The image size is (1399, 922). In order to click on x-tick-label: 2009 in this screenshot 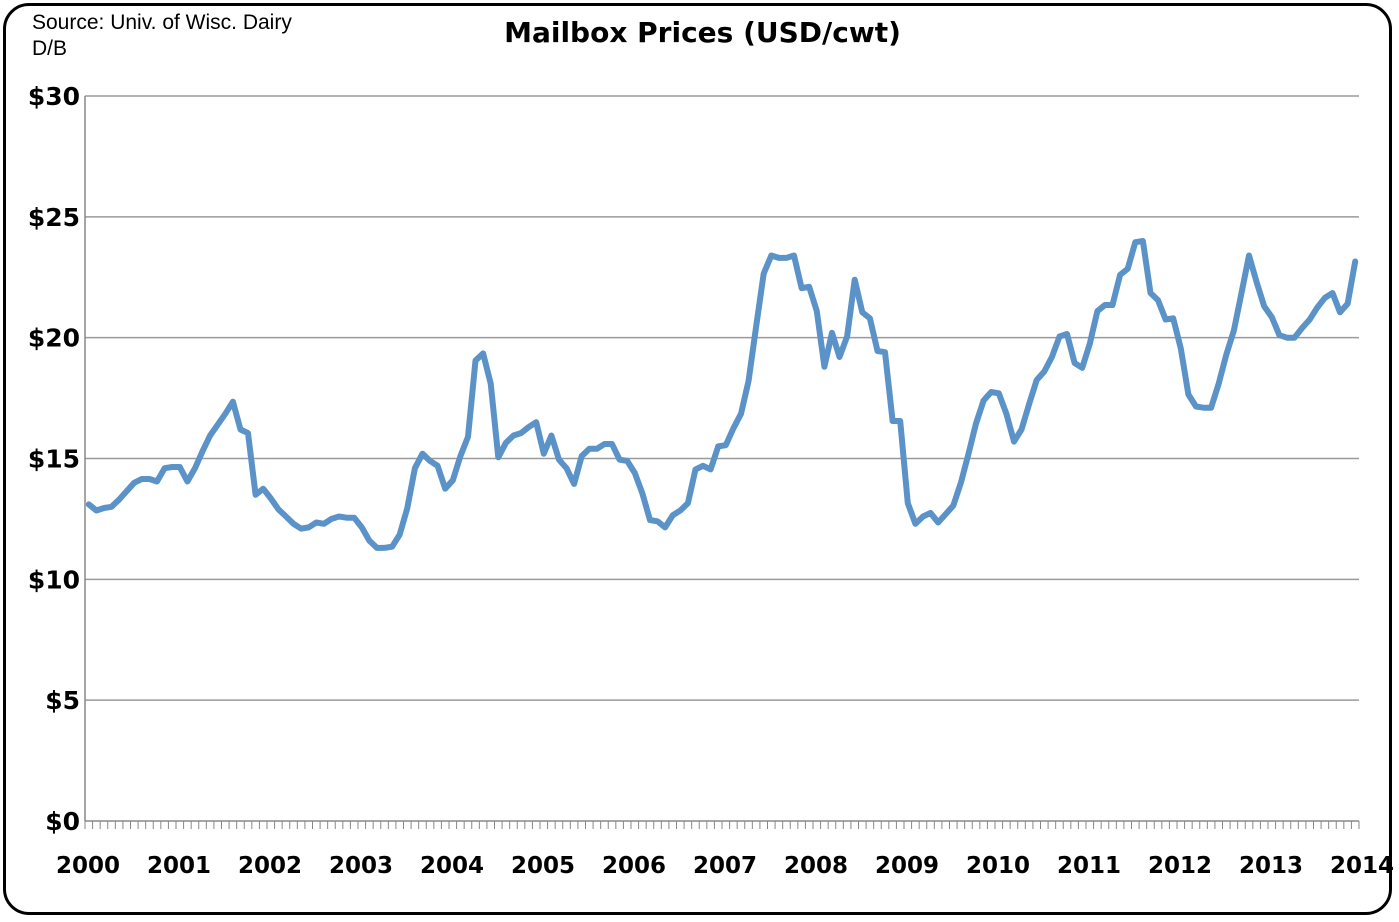, I will do `click(907, 866)`.